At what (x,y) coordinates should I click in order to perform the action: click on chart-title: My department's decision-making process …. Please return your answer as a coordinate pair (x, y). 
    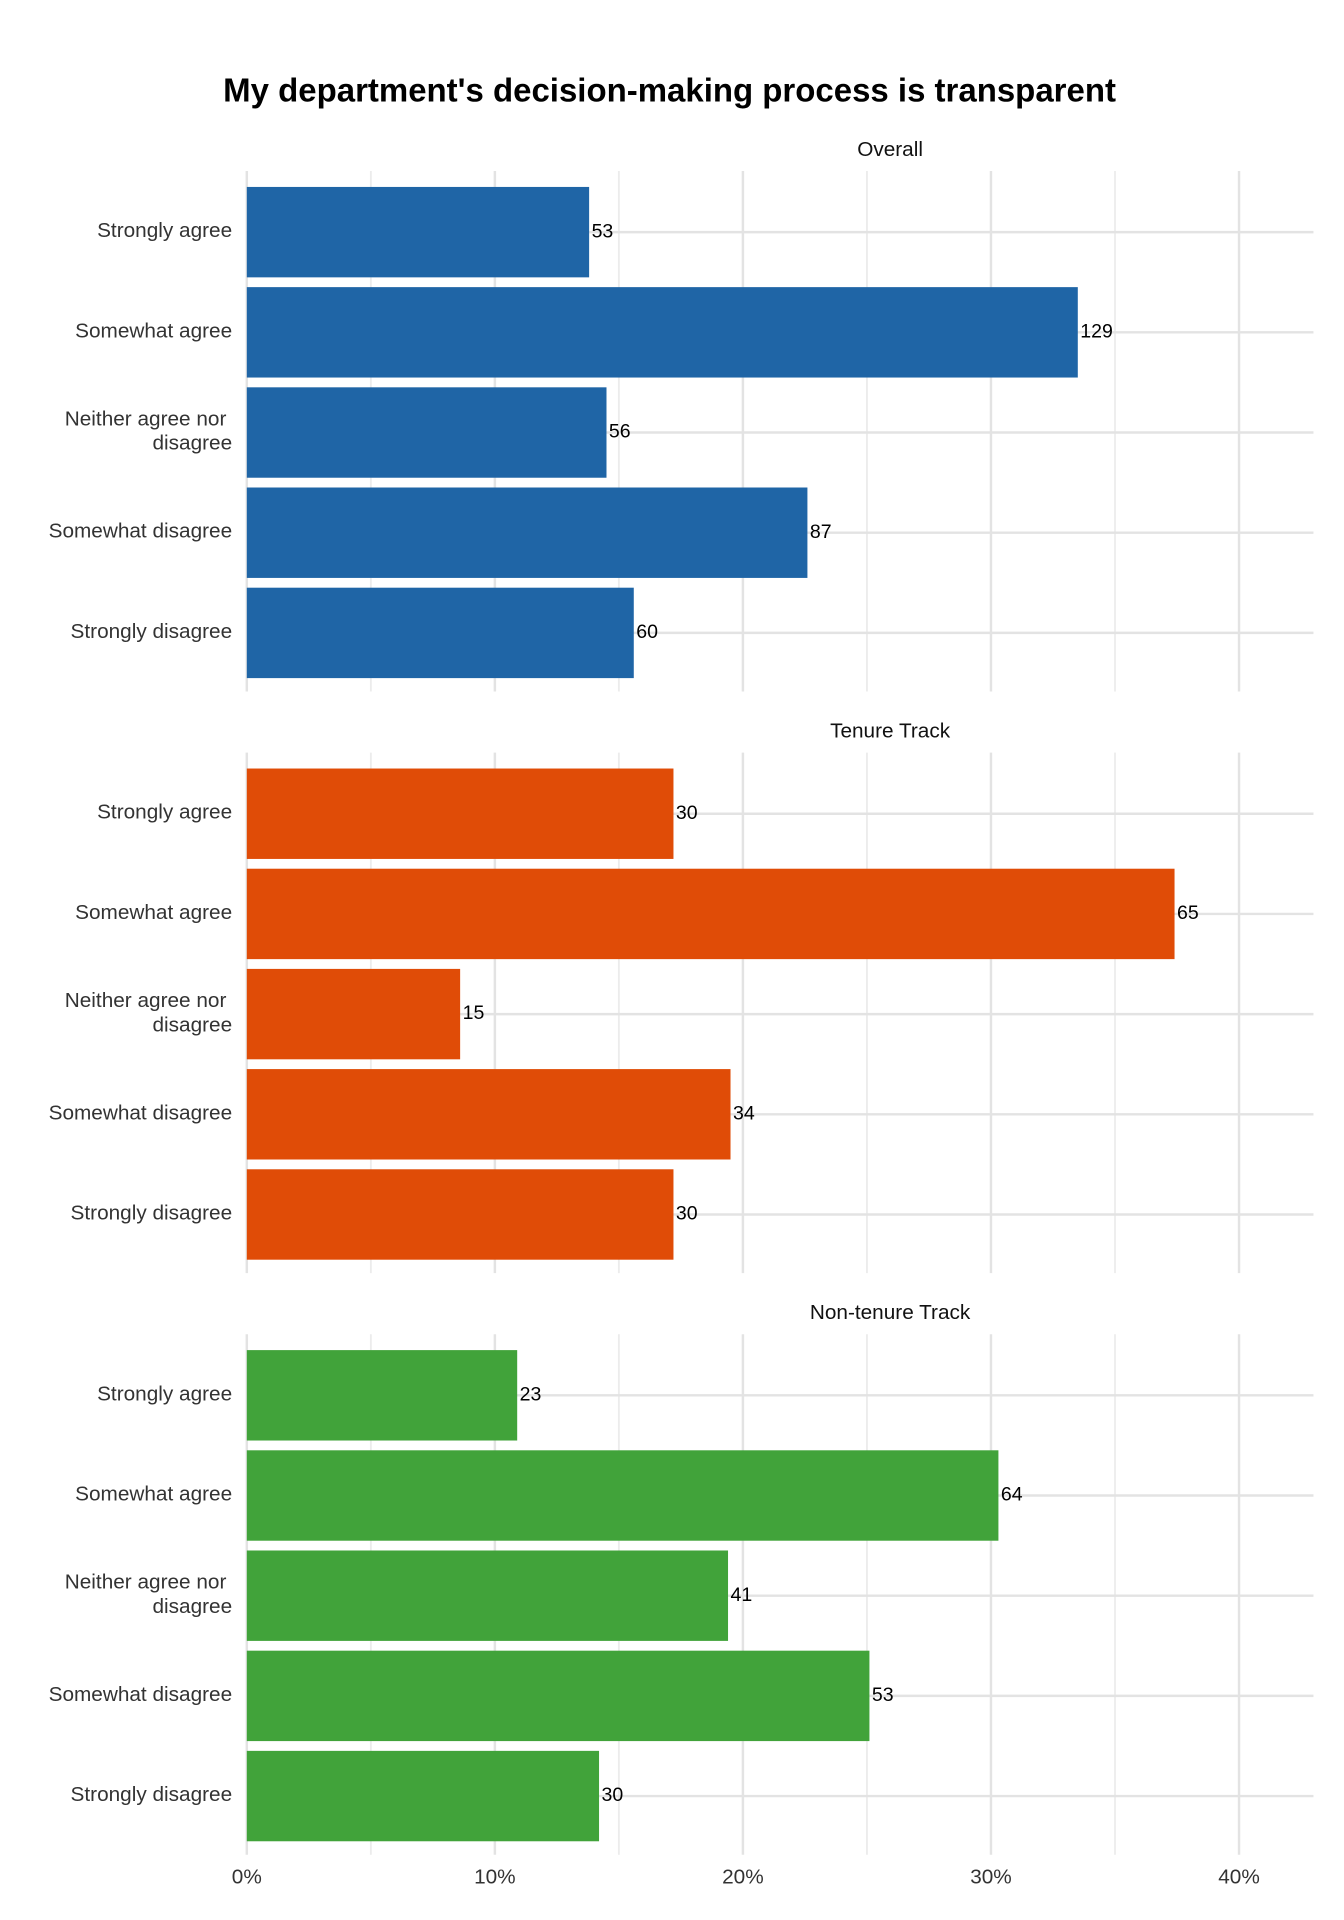
    Looking at the image, I should click on (669, 90).